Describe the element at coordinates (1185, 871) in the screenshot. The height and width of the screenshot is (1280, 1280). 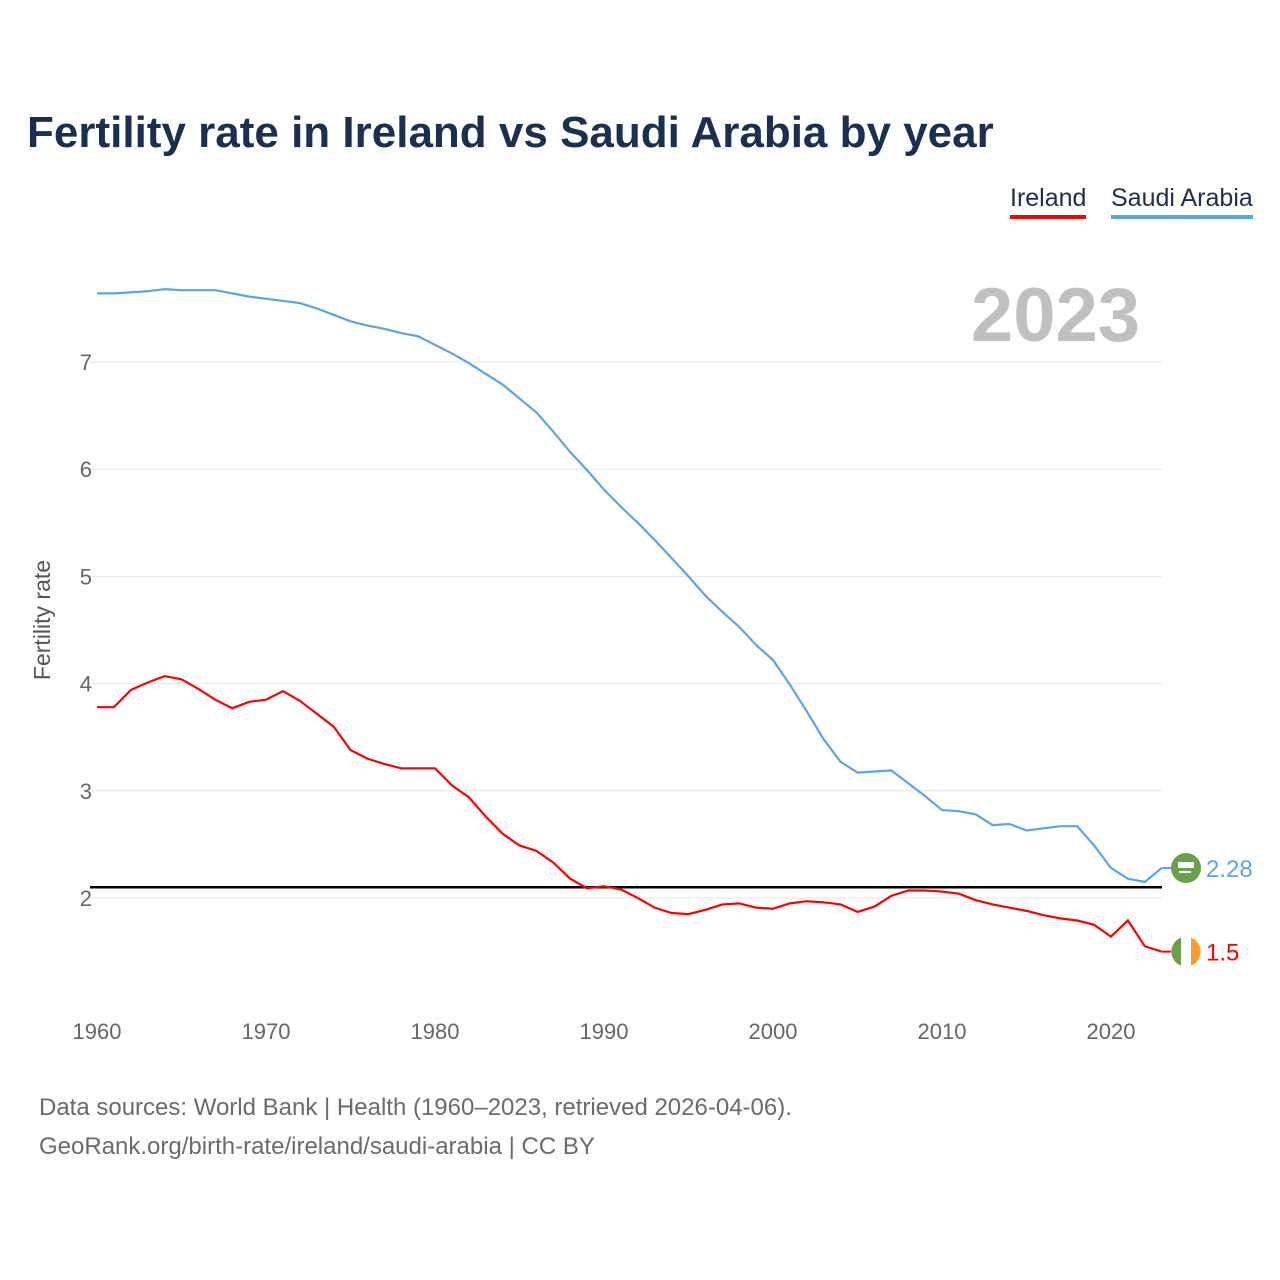
I see `flag-sword` at that location.